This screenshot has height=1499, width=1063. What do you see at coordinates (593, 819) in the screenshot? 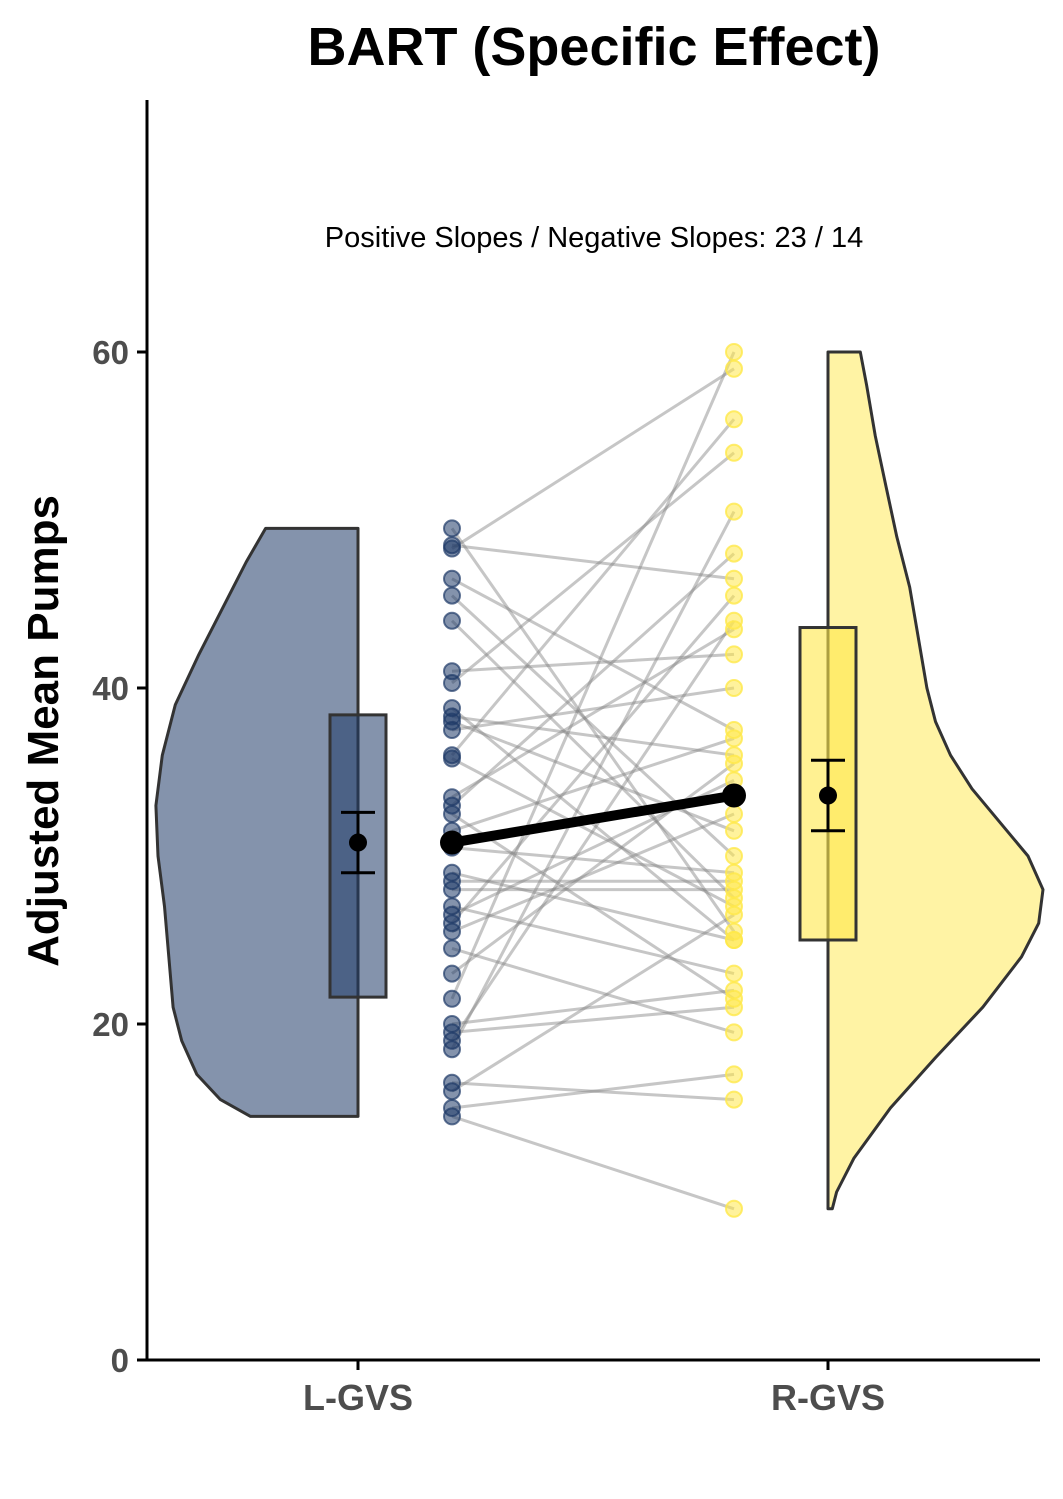
I see `mean-line` at bounding box center [593, 819].